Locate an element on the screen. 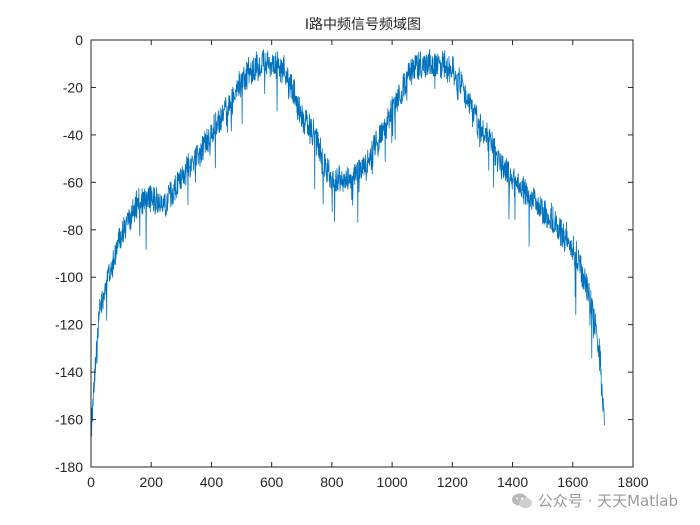  y-tick-label: -160 is located at coordinates (69, 420).